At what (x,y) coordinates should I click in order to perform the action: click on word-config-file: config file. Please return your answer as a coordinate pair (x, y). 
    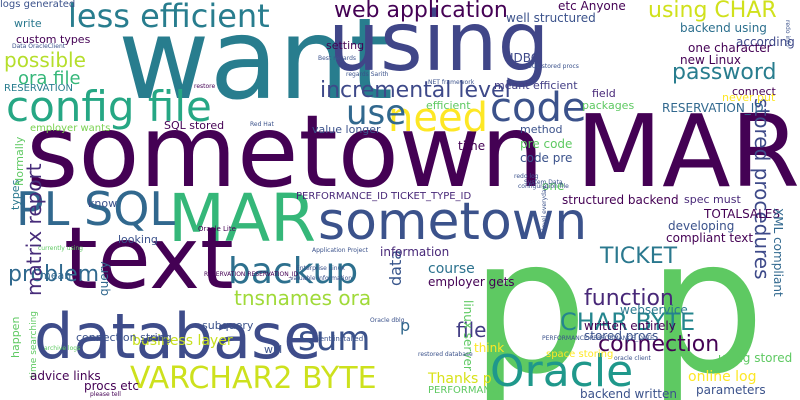
    Looking at the image, I should click on (109, 106).